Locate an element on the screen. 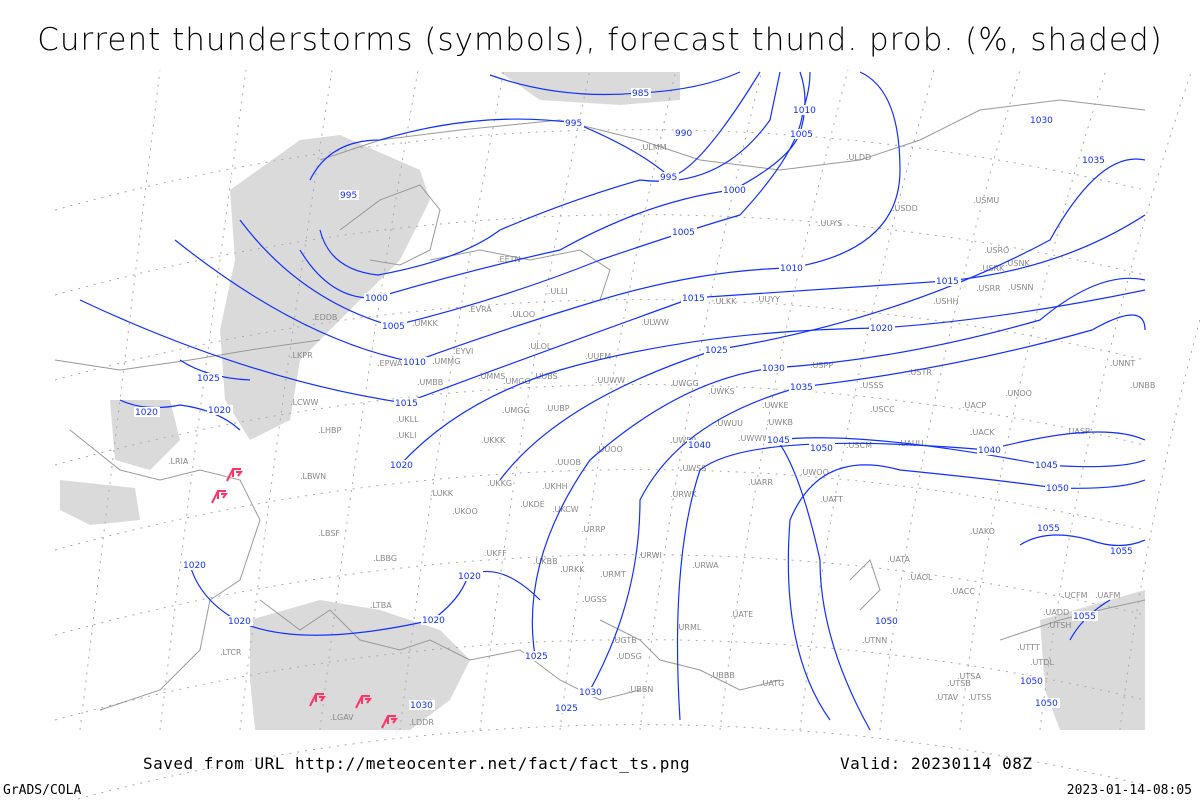 Image resolution: width=1200 pixels, height=800 pixels. isobar is located at coordinates (550, 173).